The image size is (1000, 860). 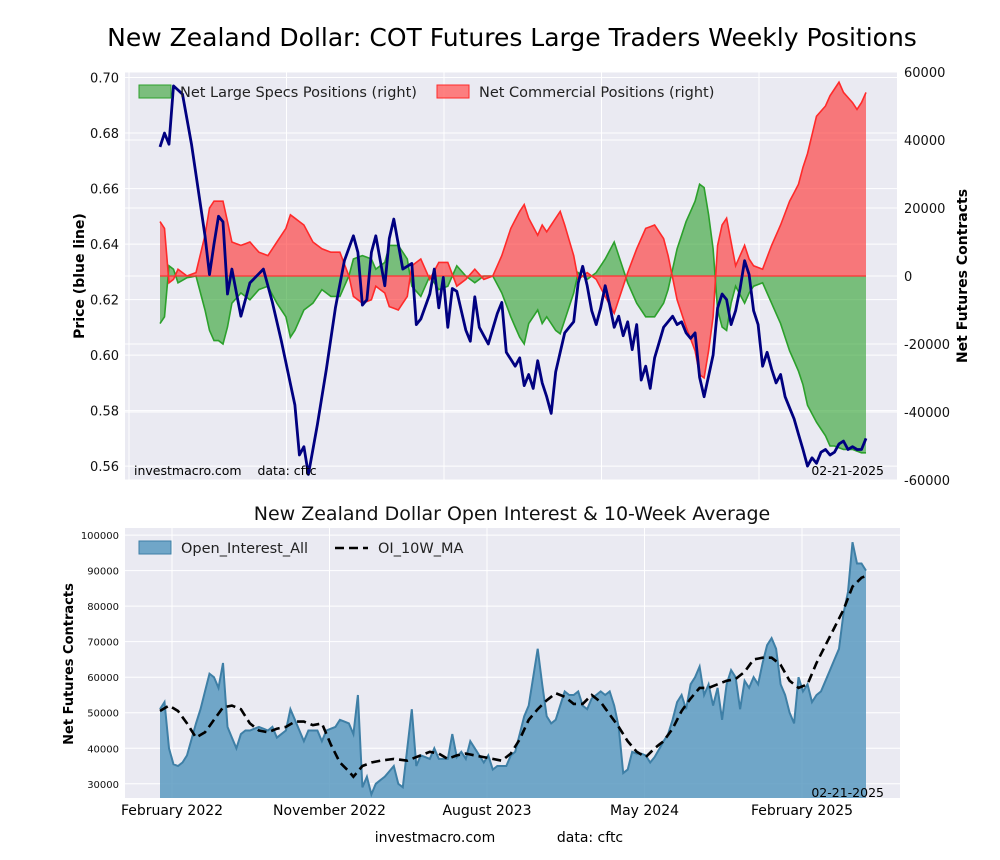 I want to click on legend-swatch-open-interest, so click(x=155, y=547).